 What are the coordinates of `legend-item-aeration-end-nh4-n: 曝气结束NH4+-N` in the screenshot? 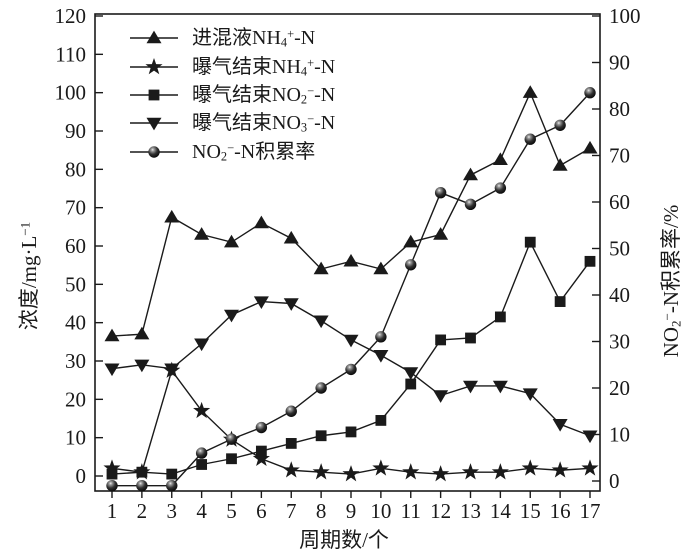 It's located at (231, 66).